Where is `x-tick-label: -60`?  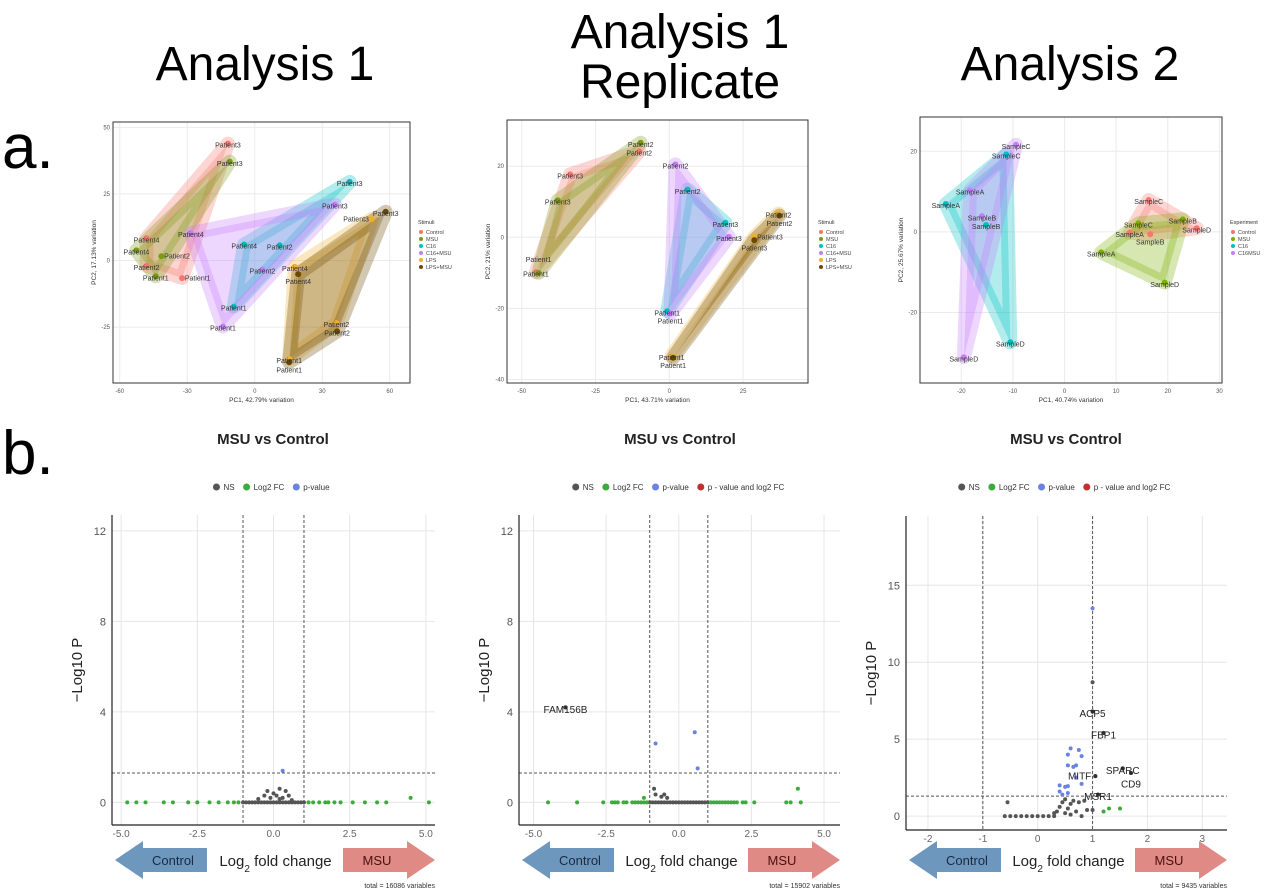 x-tick-label: -60 is located at coordinates (119, 392).